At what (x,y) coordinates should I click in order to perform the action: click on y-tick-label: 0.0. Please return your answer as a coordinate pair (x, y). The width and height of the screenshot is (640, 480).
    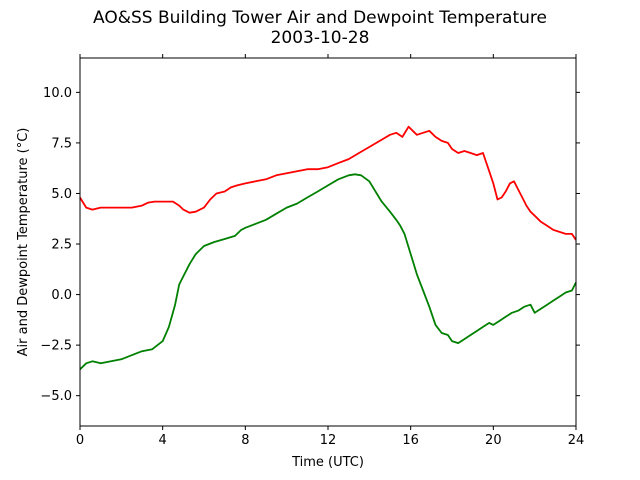
    Looking at the image, I should click on (61, 295).